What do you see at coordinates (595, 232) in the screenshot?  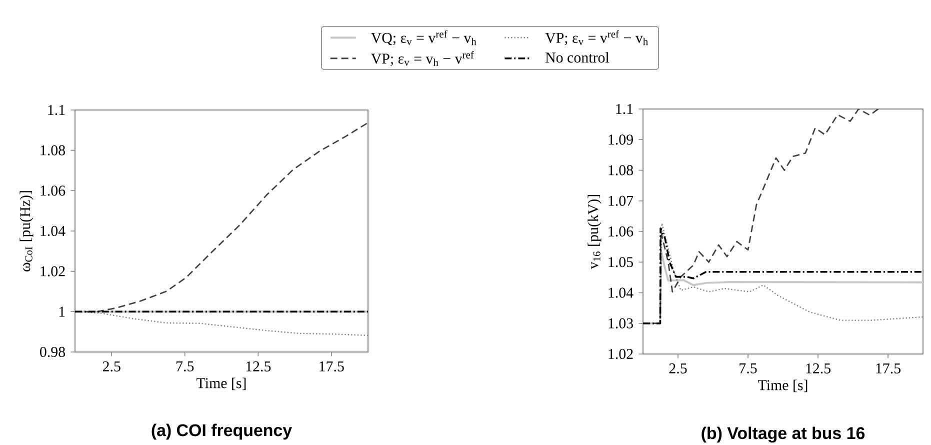 I see `y-axis-title: v$_{16}$ [pu(kV)]` at bounding box center [595, 232].